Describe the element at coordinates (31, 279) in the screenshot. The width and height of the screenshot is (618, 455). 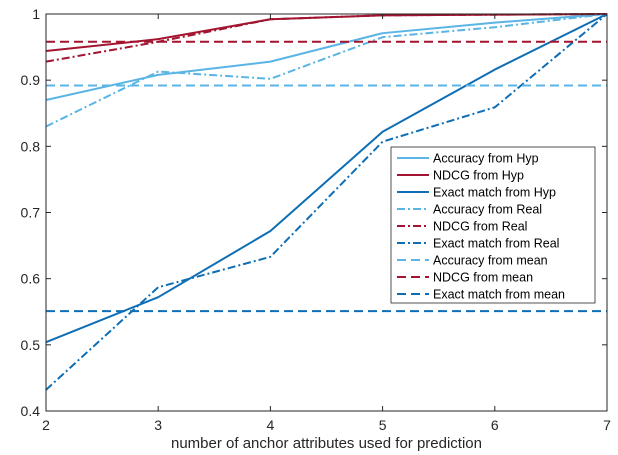
I see `y-tick-label: 0.6` at that location.